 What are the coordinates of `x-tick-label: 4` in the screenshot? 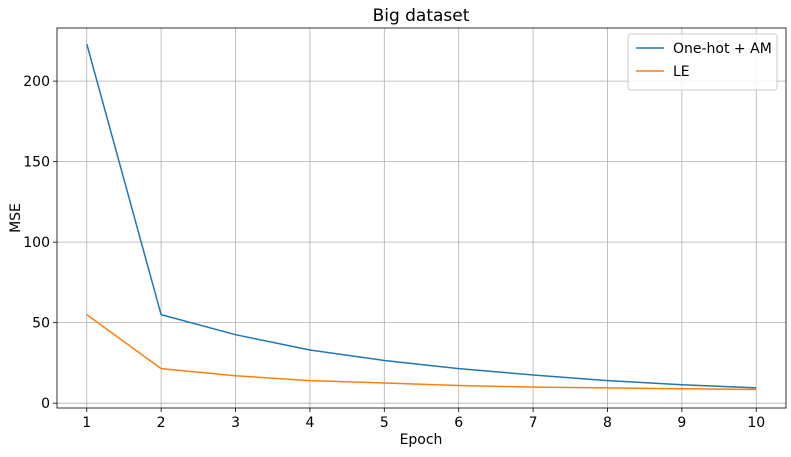 It's located at (309, 423).